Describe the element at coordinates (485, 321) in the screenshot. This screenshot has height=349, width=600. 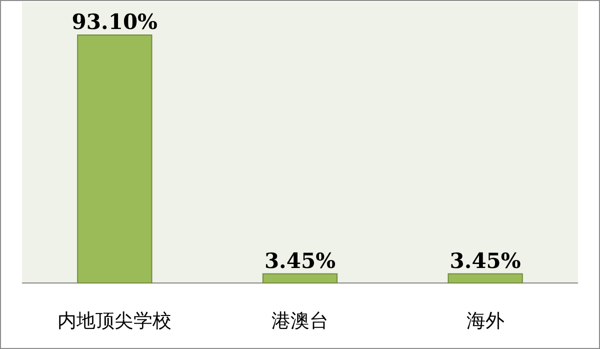
I see `x-tick-label: 海外` at that location.